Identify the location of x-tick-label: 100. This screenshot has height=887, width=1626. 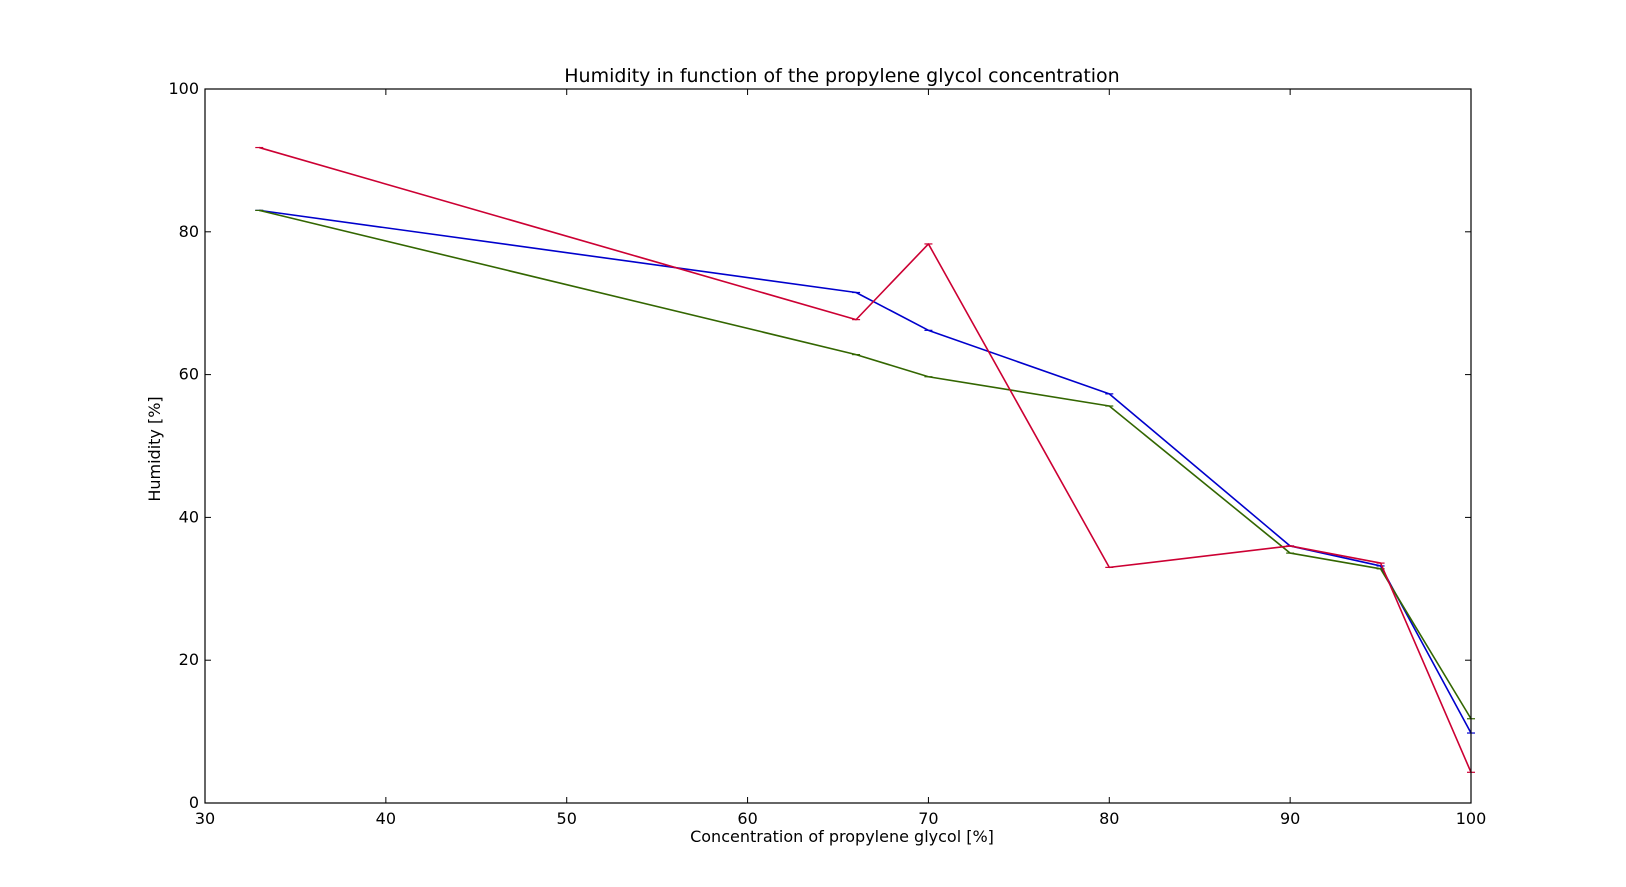
(1471, 818).